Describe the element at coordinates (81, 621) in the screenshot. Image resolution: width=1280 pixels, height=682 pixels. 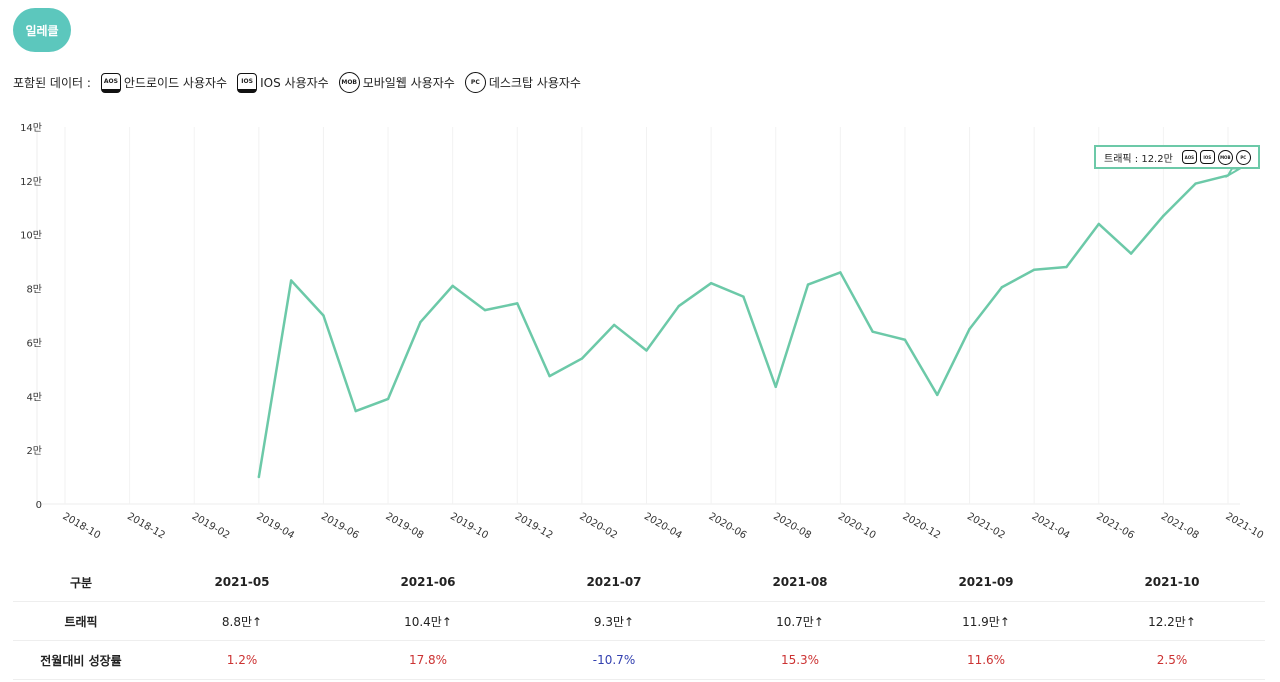
I see `row-label: 트래픽` at that location.